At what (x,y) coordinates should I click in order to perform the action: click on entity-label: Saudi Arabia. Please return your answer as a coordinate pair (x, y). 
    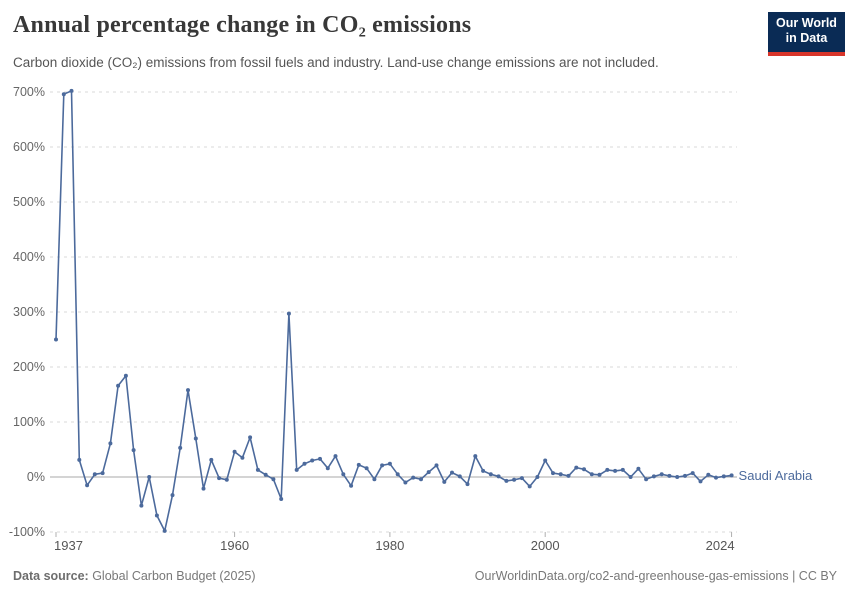
    Looking at the image, I should click on (776, 475).